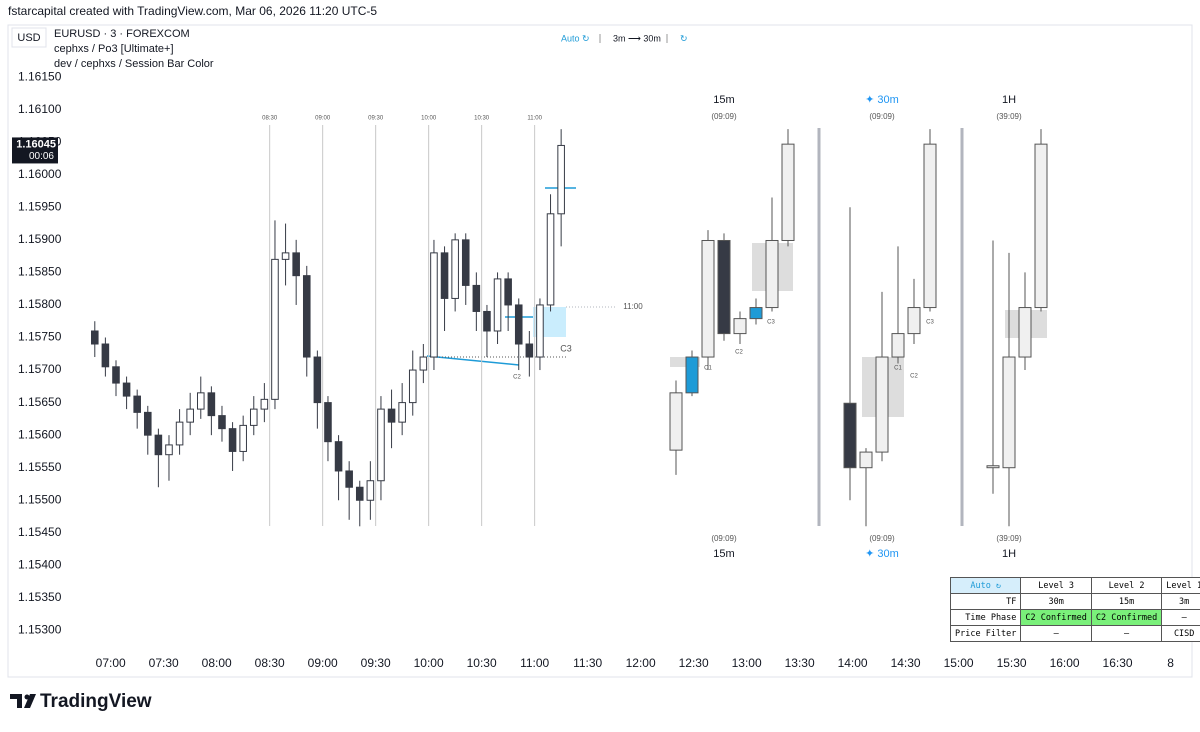 Image resolution: width=1200 pixels, height=732 pixels. What do you see at coordinates (40, 630) in the screenshot?
I see `y-tick-label: 1.15300` at bounding box center [40, 630].